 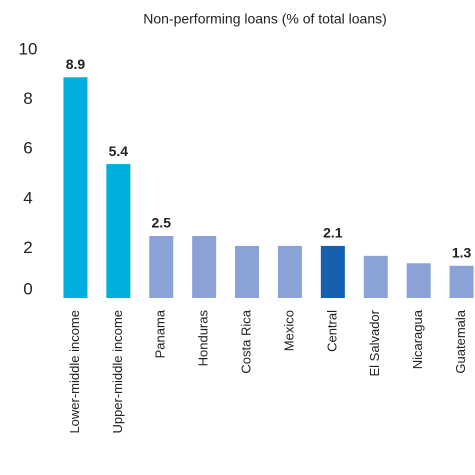 I want to click on value-label: 5.4, so click(x=119, y=151).